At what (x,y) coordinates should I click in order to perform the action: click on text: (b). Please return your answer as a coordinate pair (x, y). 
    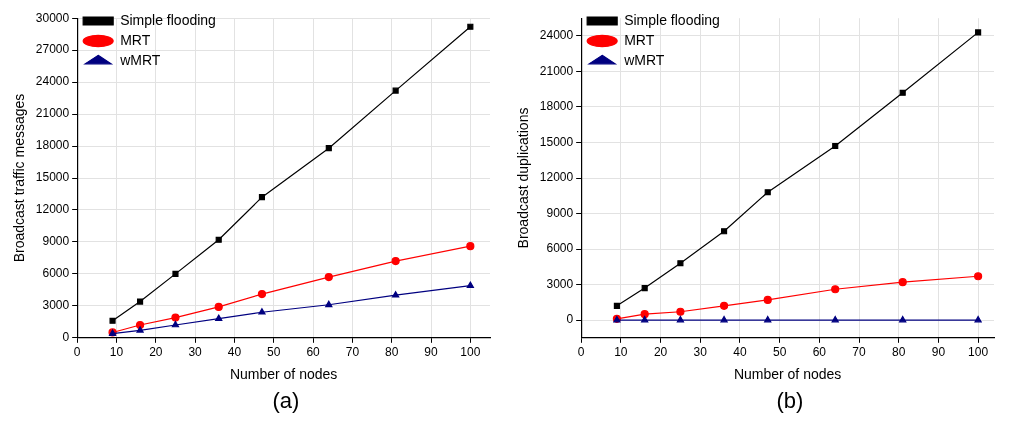
    Looking at the image, I should click on (790, 401).